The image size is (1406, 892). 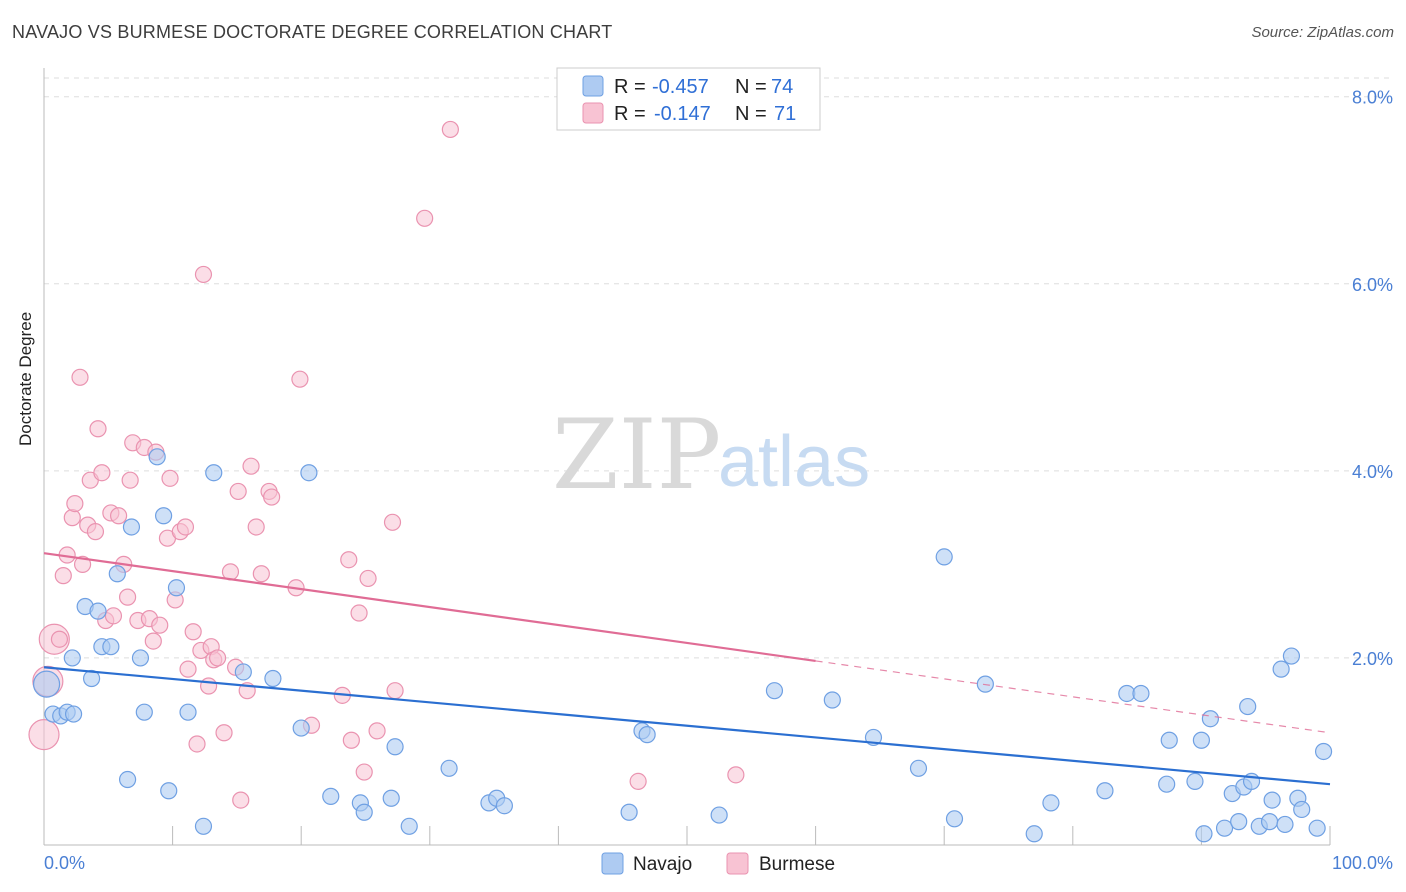 I want to click on burmese-trend-extension, so click(x=1073, y=697).